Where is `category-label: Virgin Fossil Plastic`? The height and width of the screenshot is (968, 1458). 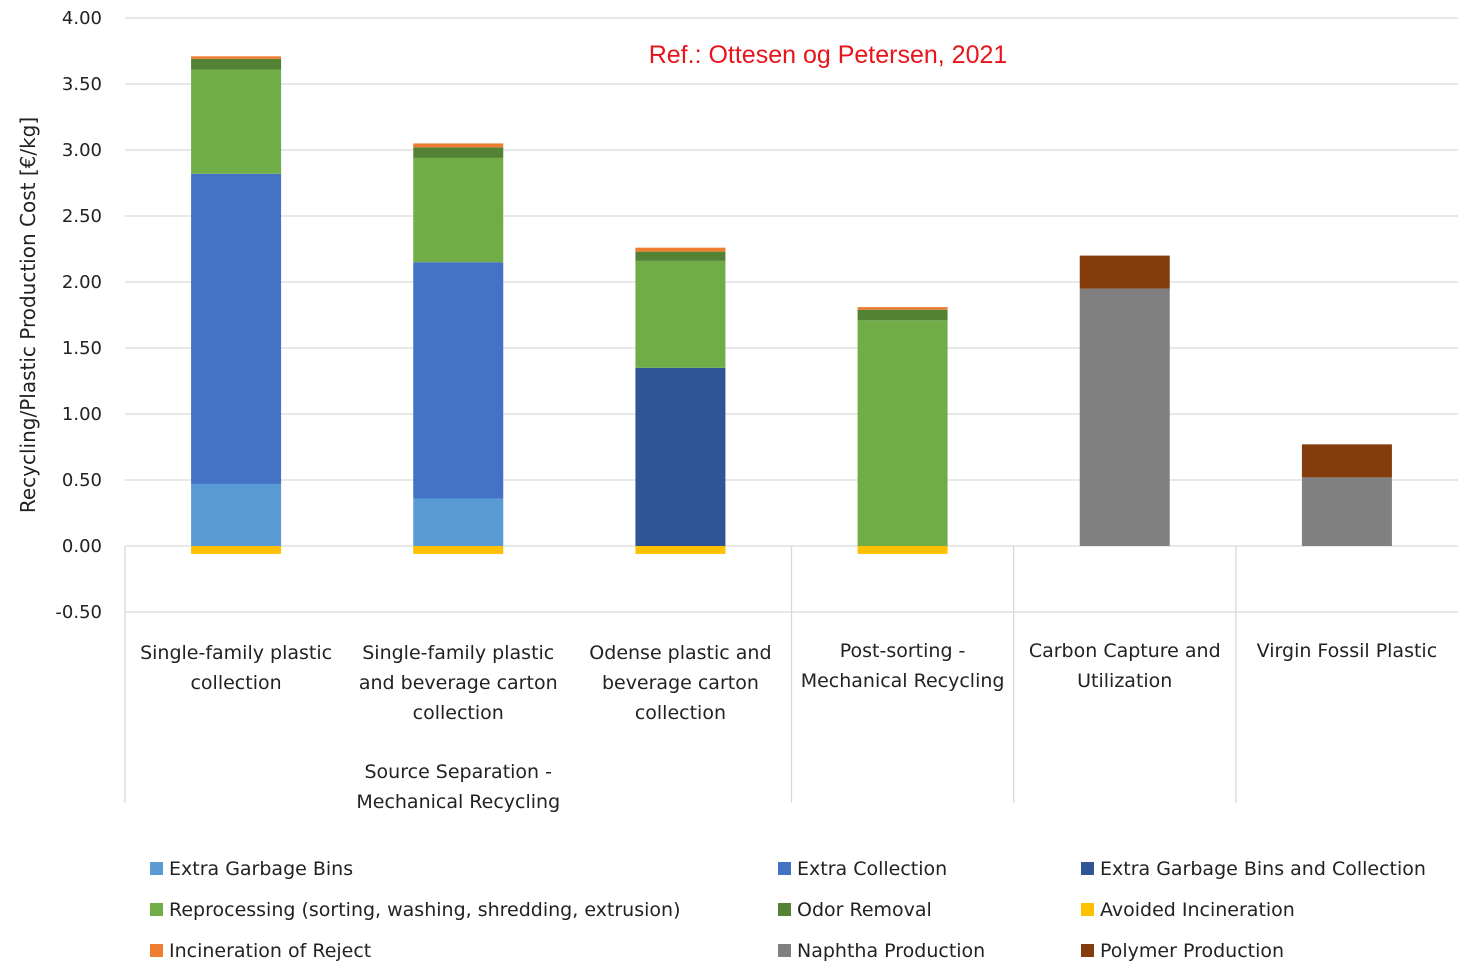 category-label: Virgin Fossil Plastic is located at coordinates (1347, 651).